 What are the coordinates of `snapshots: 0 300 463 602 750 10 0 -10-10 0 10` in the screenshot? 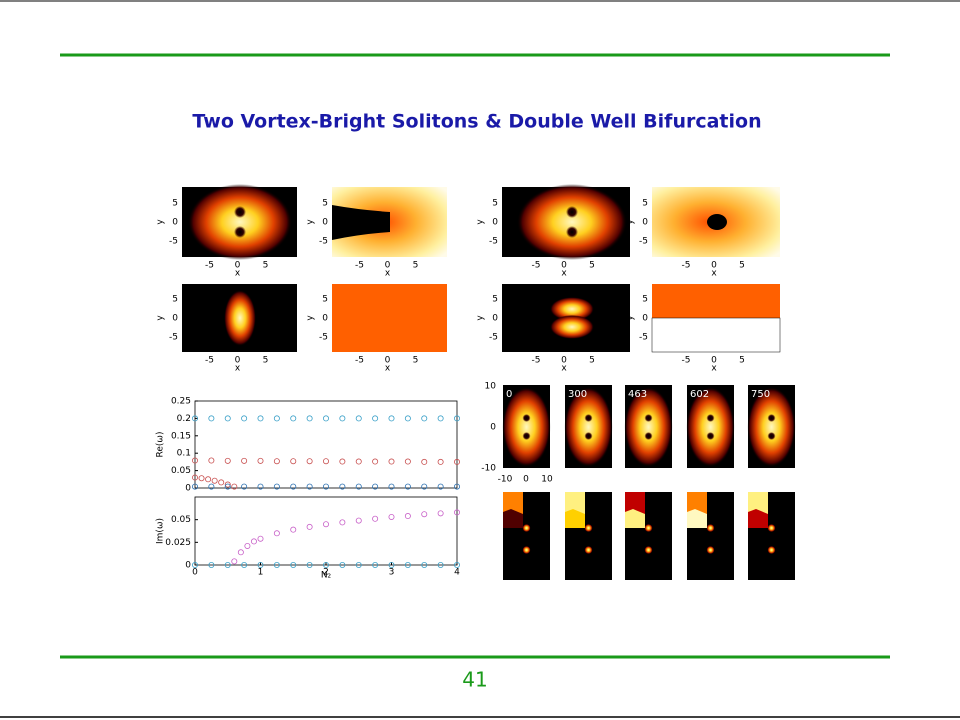 It's located at (638, 481).